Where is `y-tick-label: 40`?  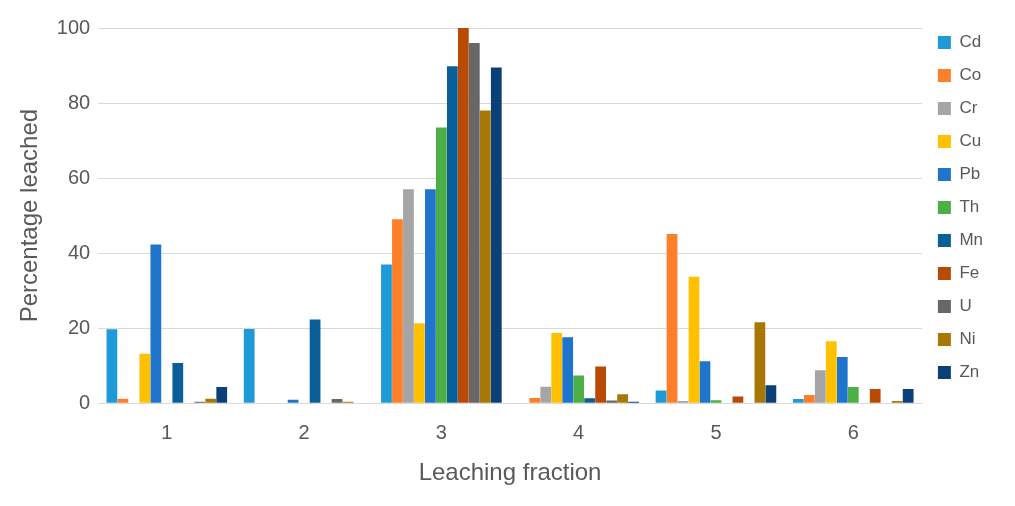 y-tick-label: 40 is located at coordinates (79, 251).